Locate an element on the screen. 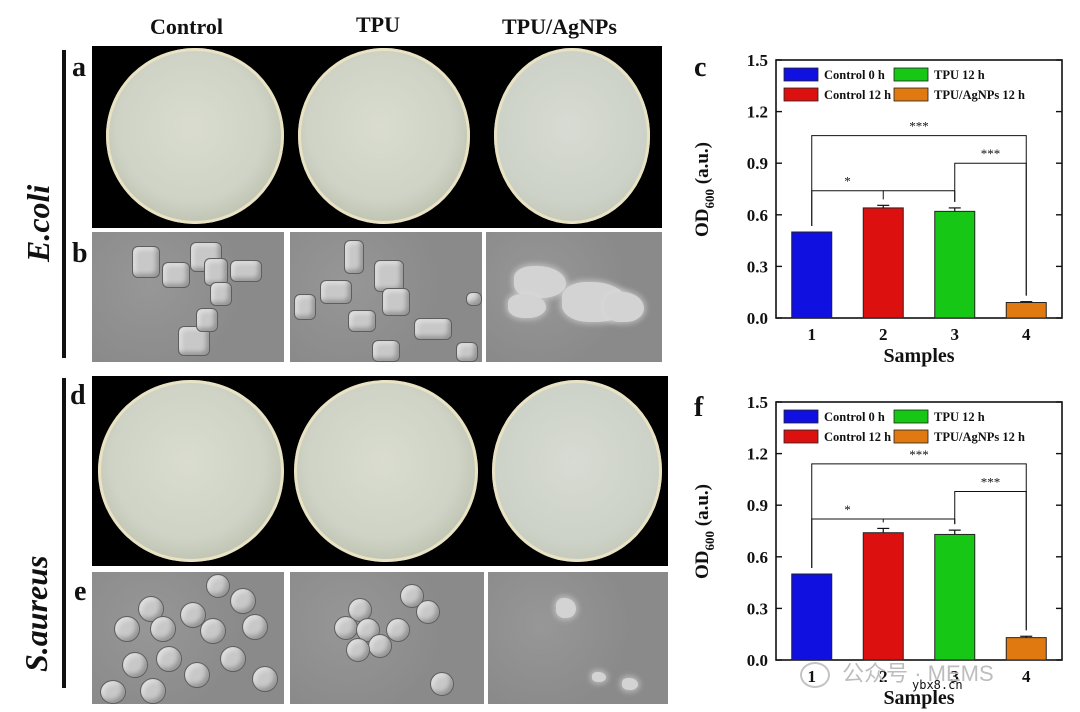 The width and height of the screenshot is (1080, 712). y-axis-label: OD600 (a.u.) is located at coordinates (704, 189).